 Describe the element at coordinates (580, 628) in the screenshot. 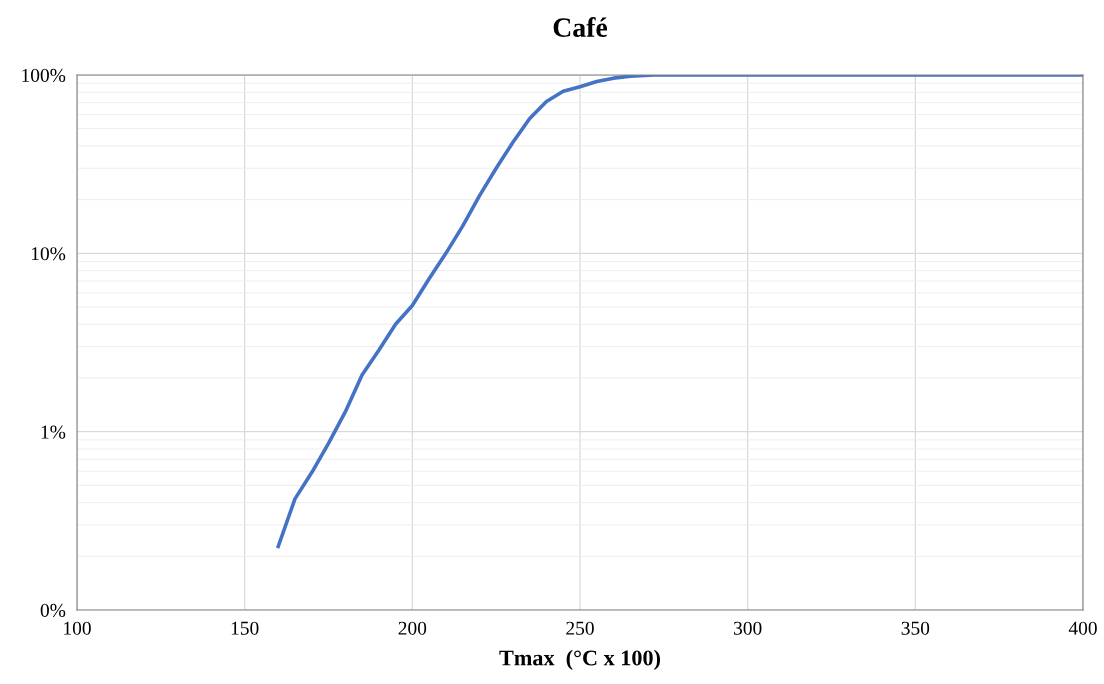

I see `x-tick-label: 250` at that location.